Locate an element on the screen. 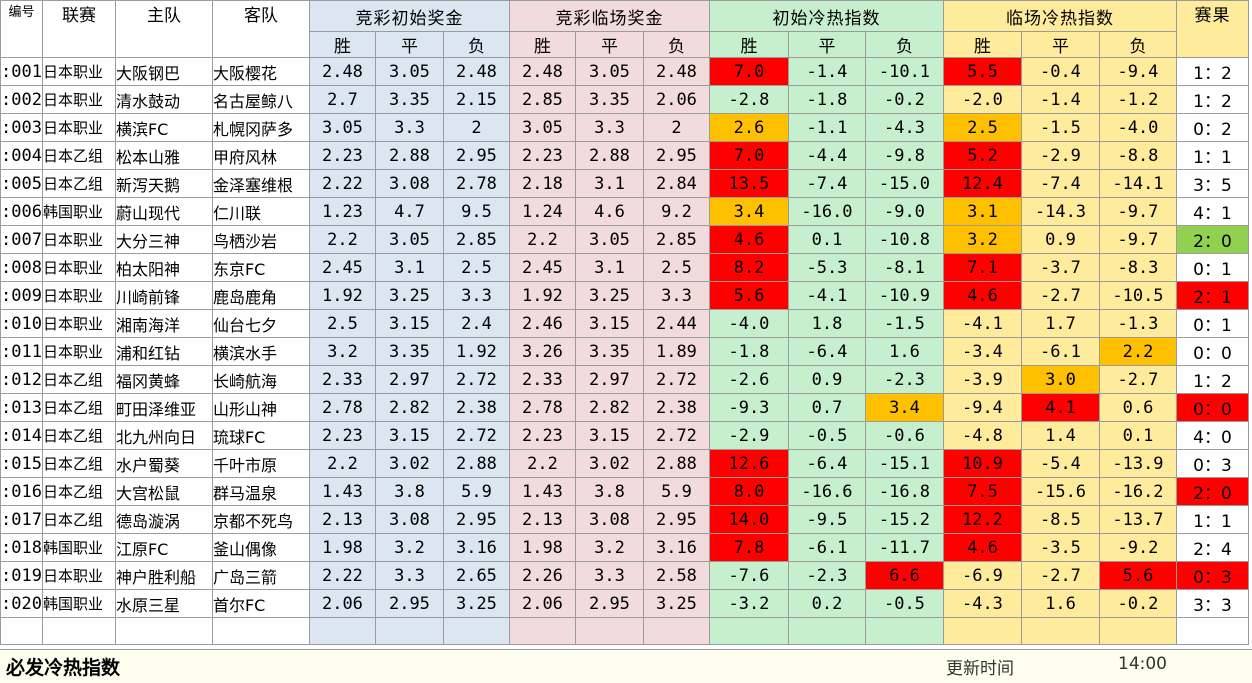 Image resolution: width=1252 pixels, height=683 pixels. initial-odds-draw-cell: 3.35 is located at coordinates (409, 99).